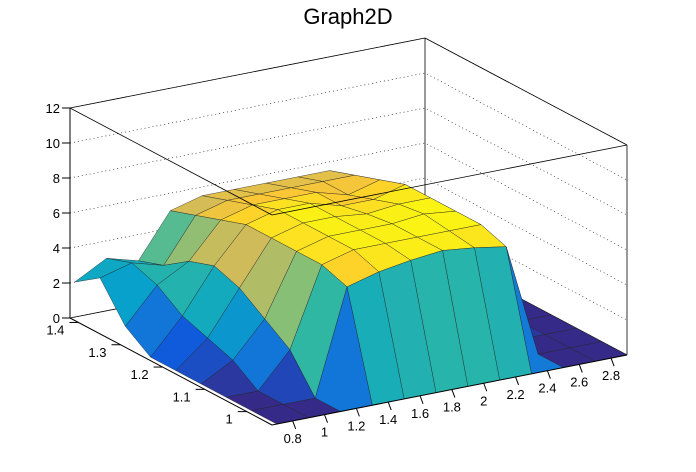  I want to click on z-tick-label: 12, so click(53, 108).